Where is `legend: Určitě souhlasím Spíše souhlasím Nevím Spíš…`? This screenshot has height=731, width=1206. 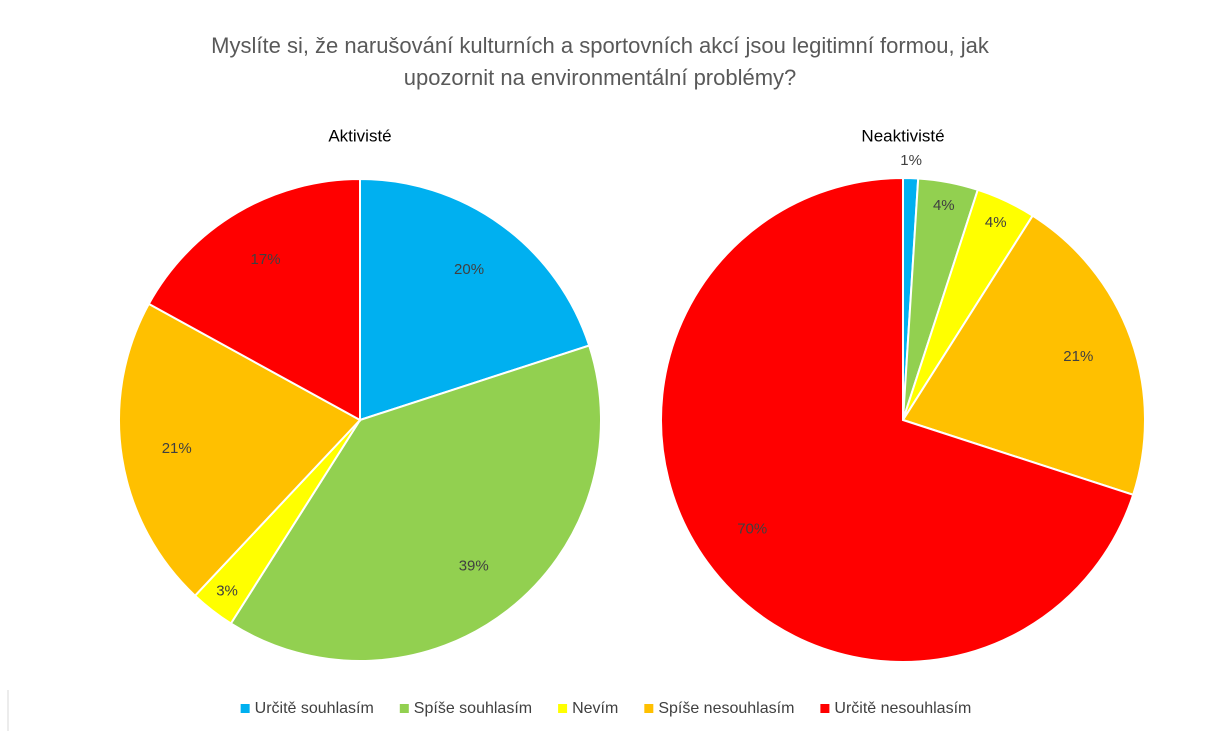
legend: Určitě souhlasím Spíše souhlasím Nevím Spíš… is located at coordinates (605, 708).